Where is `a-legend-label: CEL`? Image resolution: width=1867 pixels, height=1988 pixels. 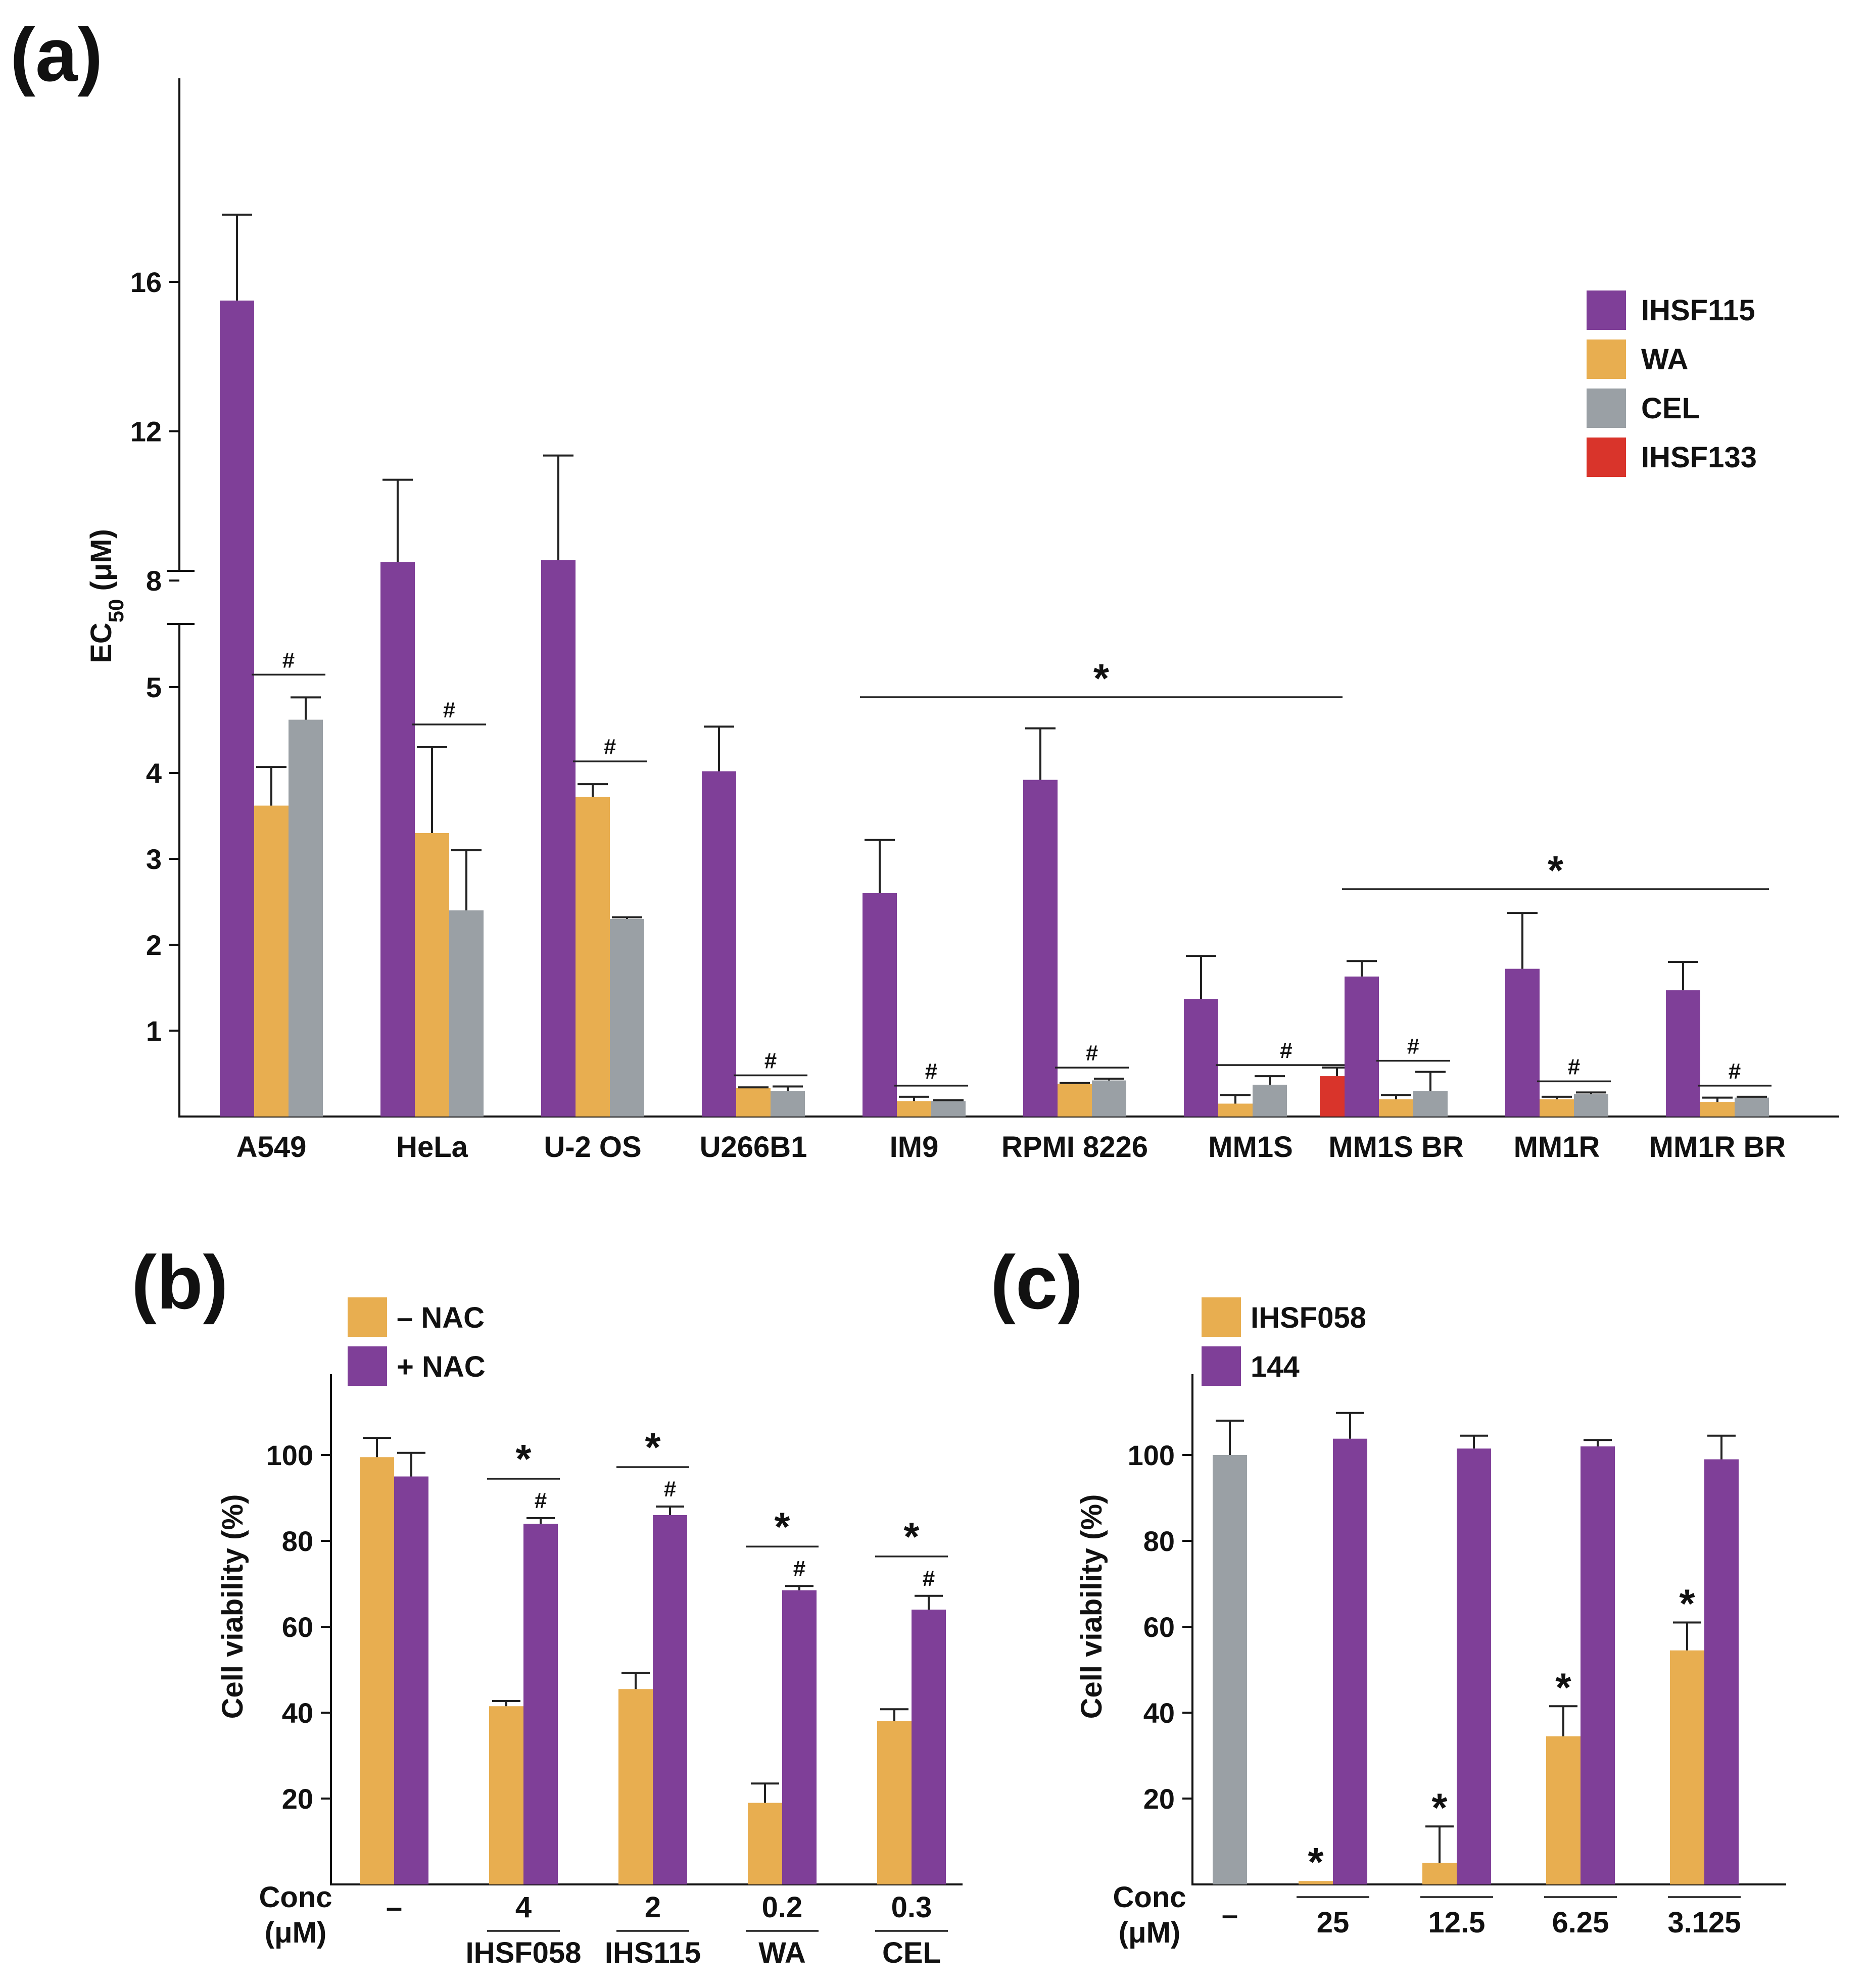 a-legend-label: CEL is located at coordinates (1670, 408).